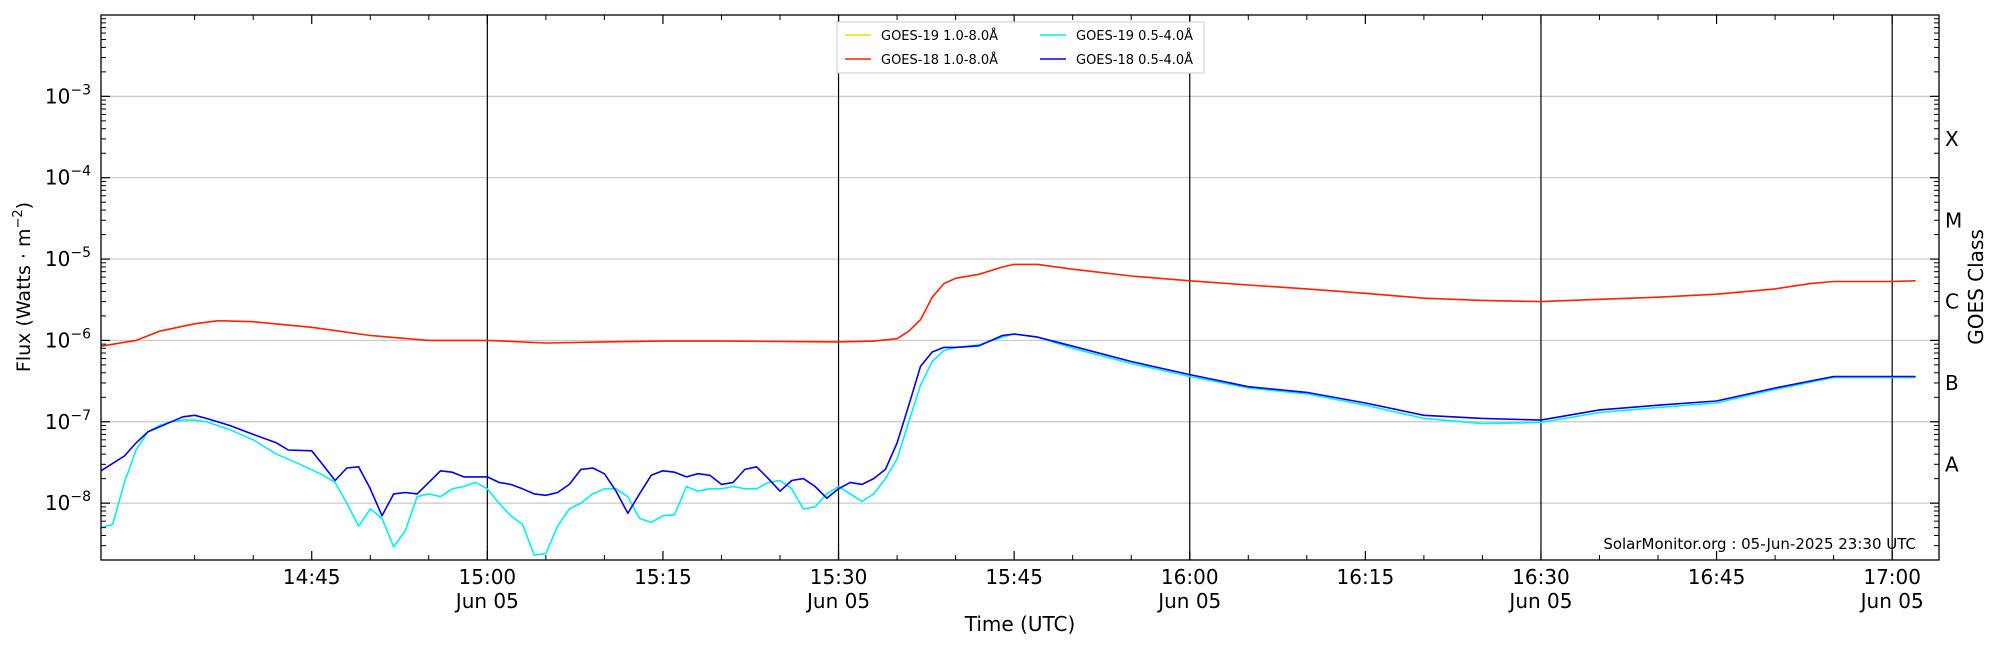 The width and height of the screenshot is (2000, 650). I want to click on x-tick-label: 15:00, so click(488, 577).